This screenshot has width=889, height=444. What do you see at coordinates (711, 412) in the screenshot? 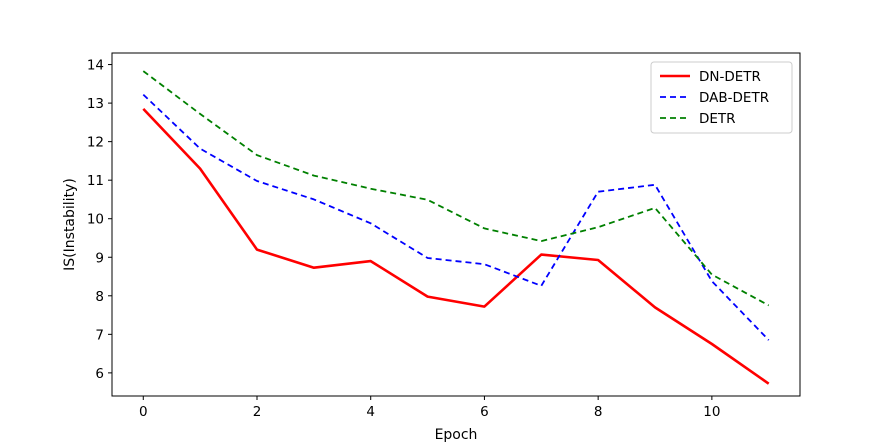
I see `x-tick-label: 10` at bounding box center [711, 412].